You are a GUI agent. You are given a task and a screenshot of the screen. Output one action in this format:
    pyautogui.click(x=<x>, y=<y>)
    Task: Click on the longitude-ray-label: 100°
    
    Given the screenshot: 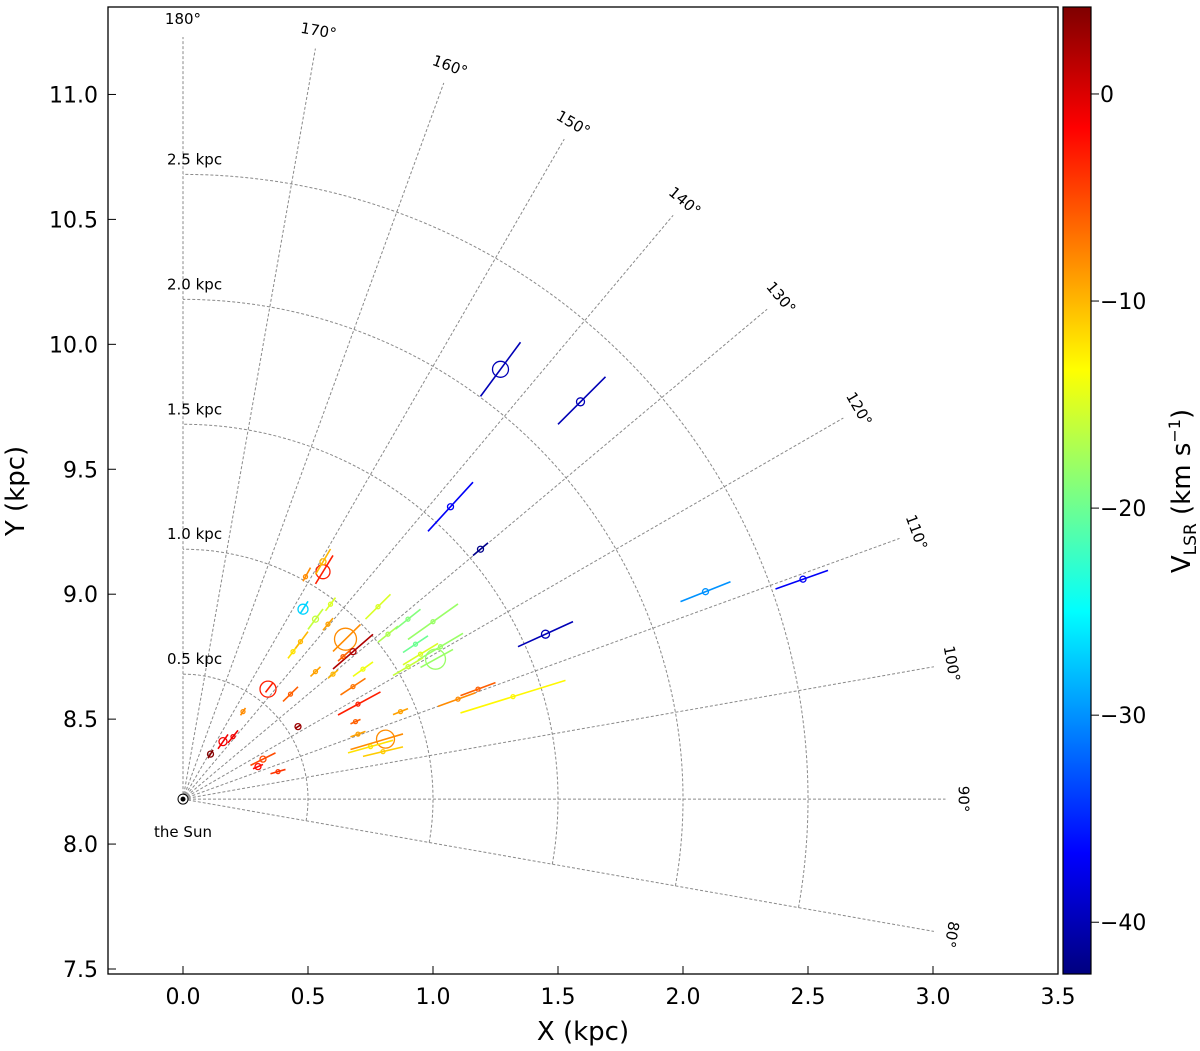 What is the action you would take?
    pyautogui.click(x=952, y=663)
    